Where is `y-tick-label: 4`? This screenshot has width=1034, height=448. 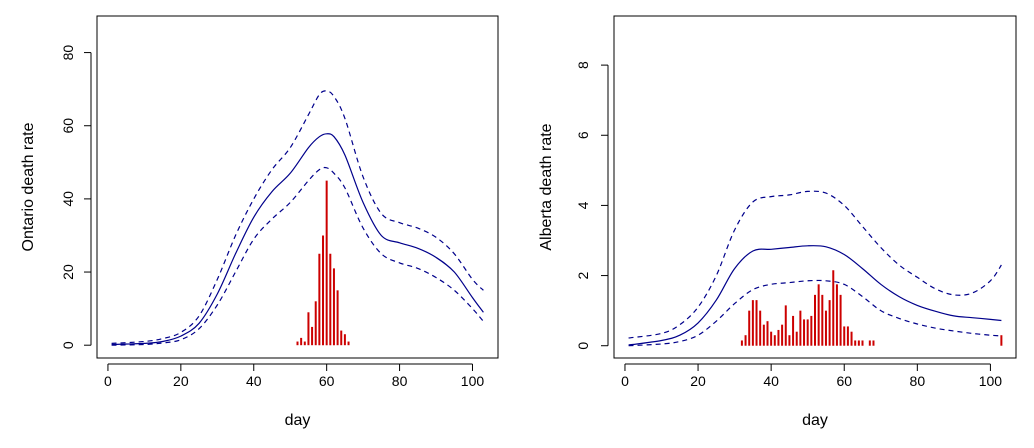
y-tick-label: 4 is located at coordinates (583, 205).